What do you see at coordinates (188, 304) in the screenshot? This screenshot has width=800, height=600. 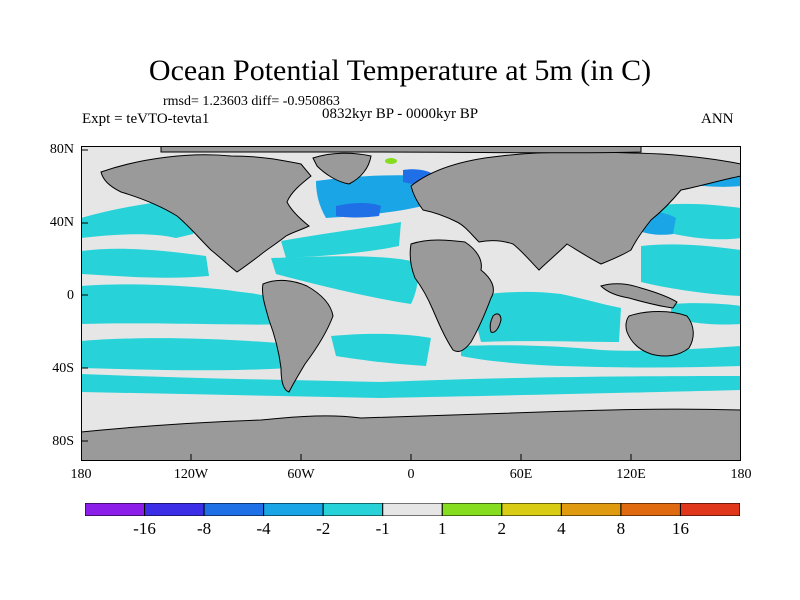 I see `equatorial-pacific` at bounding box center [188, 304].